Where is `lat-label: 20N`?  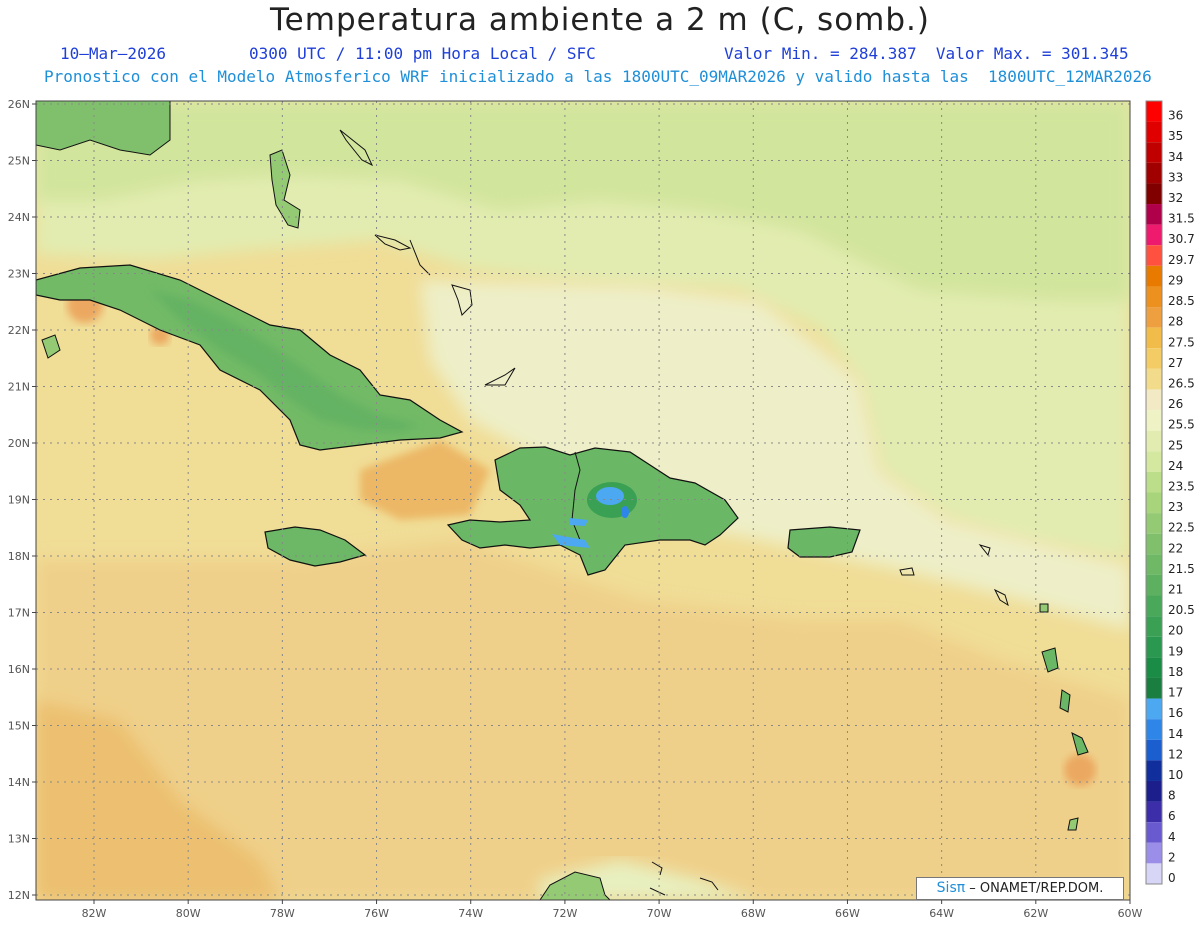
lat-label: 20N is located at coordinates (19, 443).